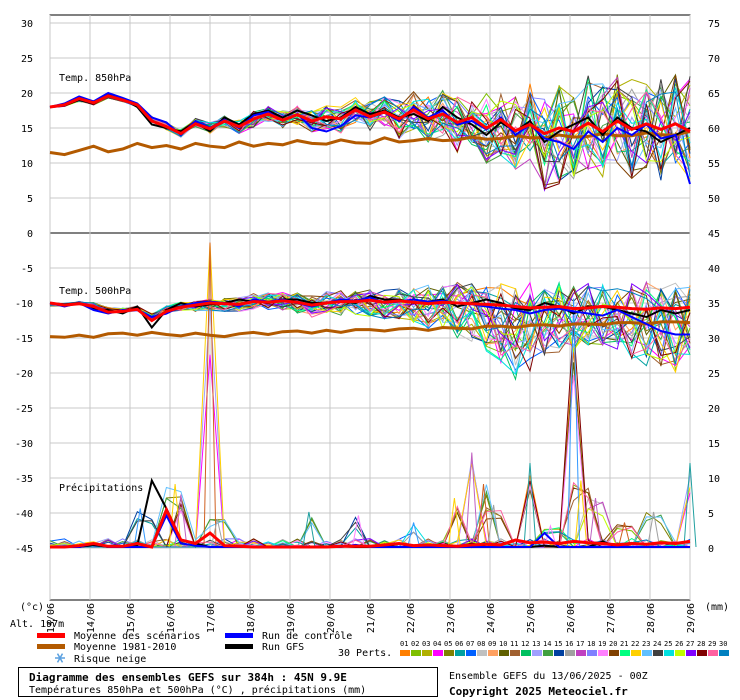  I want to click on x-tick-label: 20/06, so click(331, 618).